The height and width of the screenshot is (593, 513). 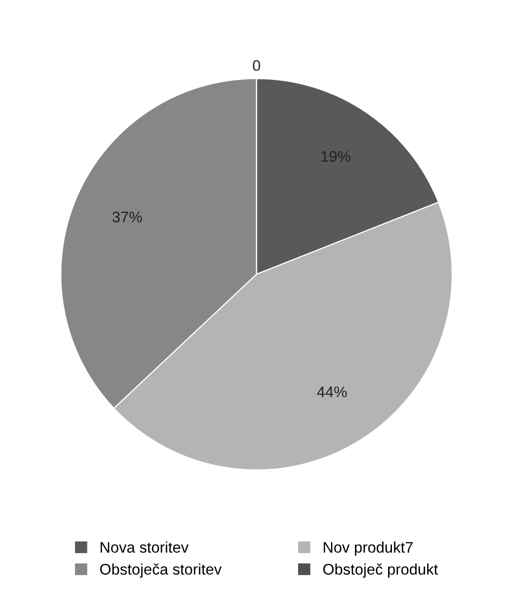 What do you see at coordinates (332, 392) in the screenshot?
I see `data-label: 44%` at bounding box center [332, 392].